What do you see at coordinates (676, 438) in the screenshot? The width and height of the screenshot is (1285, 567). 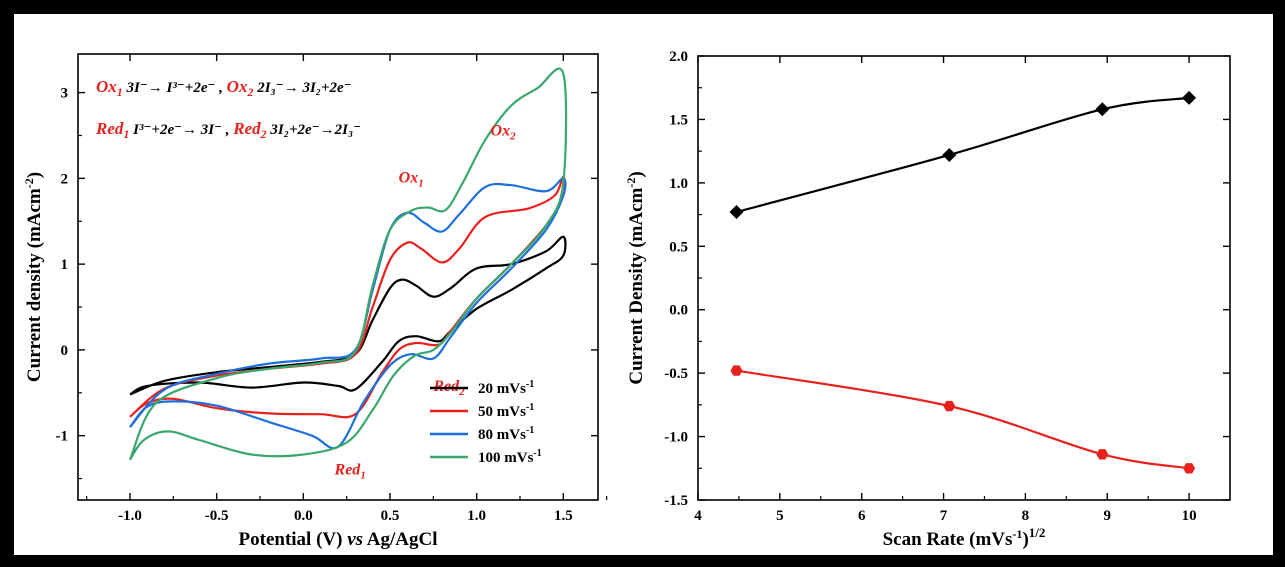 I see `scan-y-tick-label: -1.0` at bounding box center [676, 438].